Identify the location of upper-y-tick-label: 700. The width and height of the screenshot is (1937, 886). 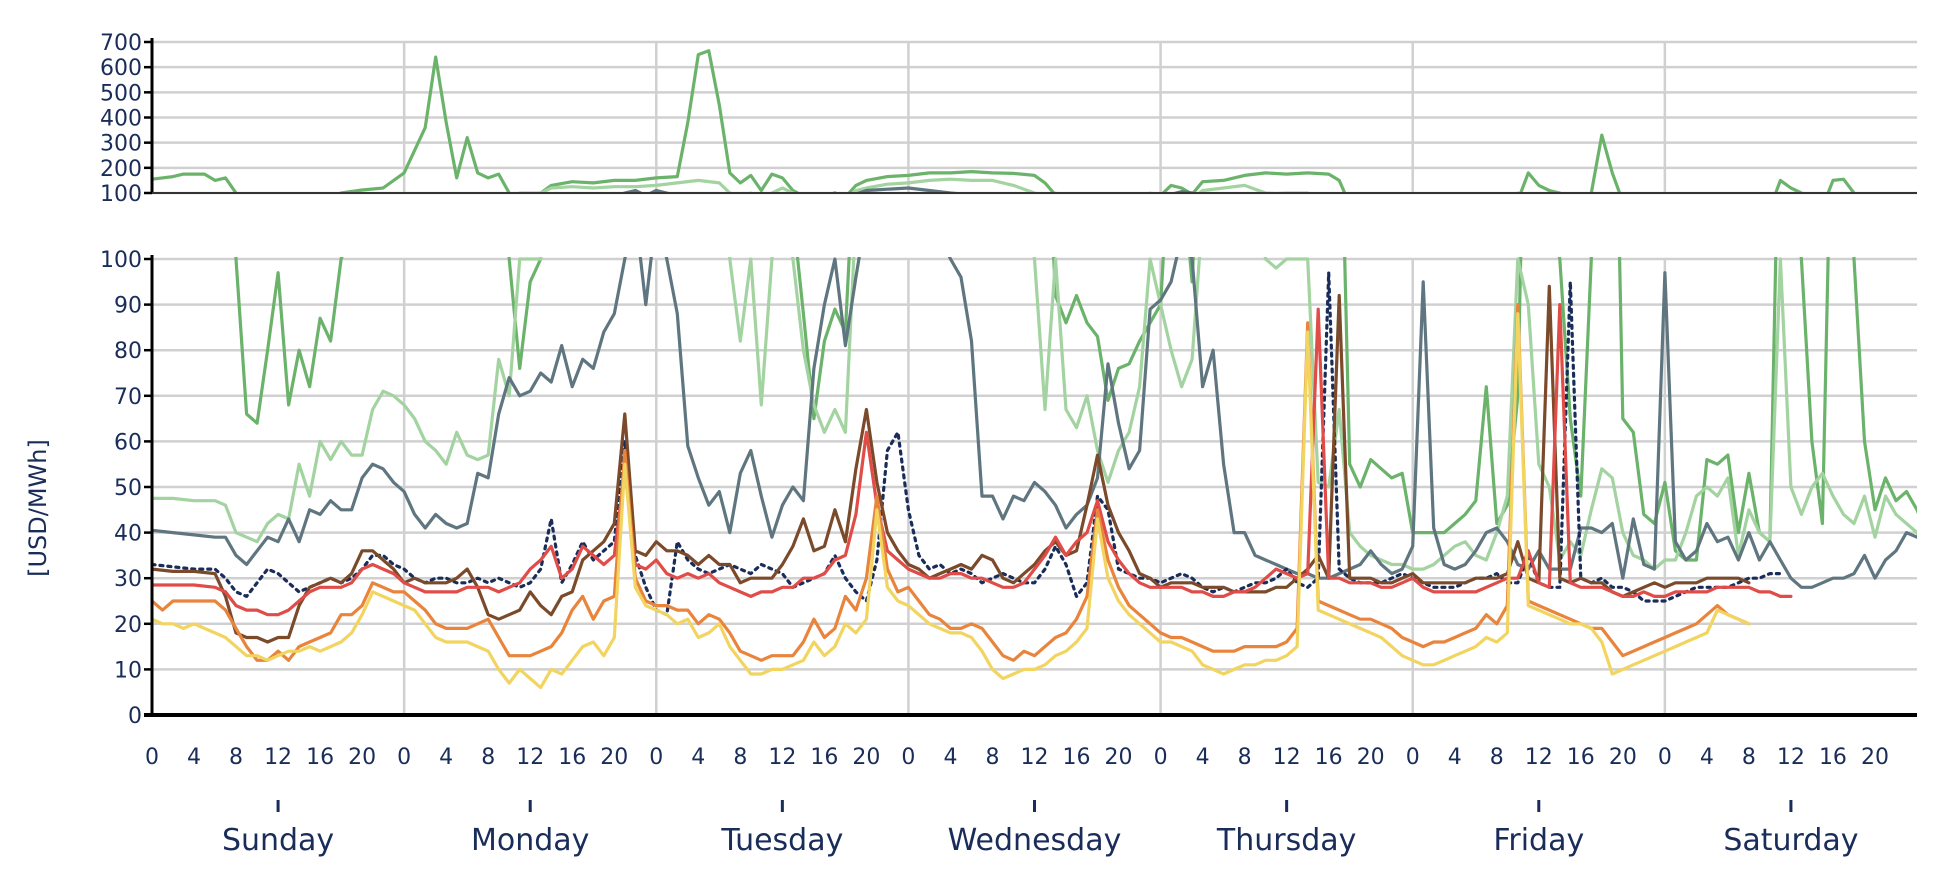
(121, 43).